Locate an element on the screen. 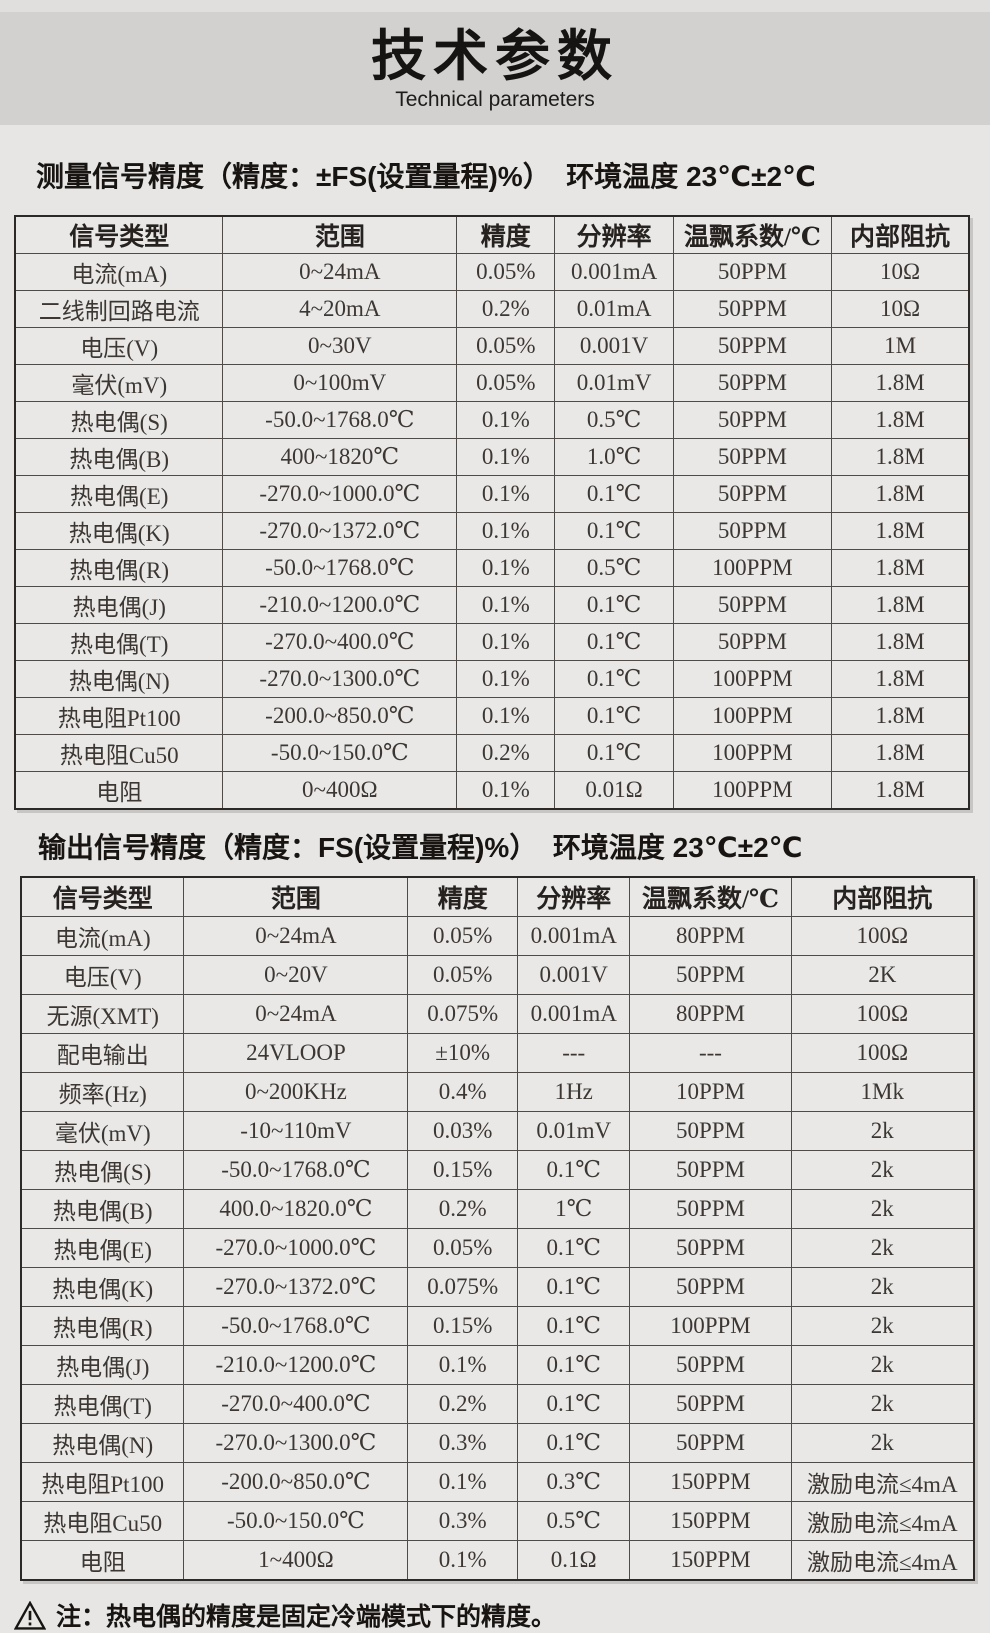  table-row: 毫伏(mV) -10~110mV 0.03% 0.01mV 50PPM 2k is located at coordinates (497, 1131).